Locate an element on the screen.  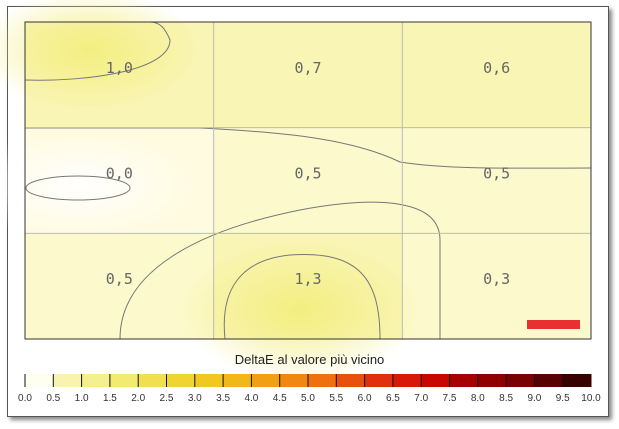
lowspot-left is located at coordinates (100, 185).